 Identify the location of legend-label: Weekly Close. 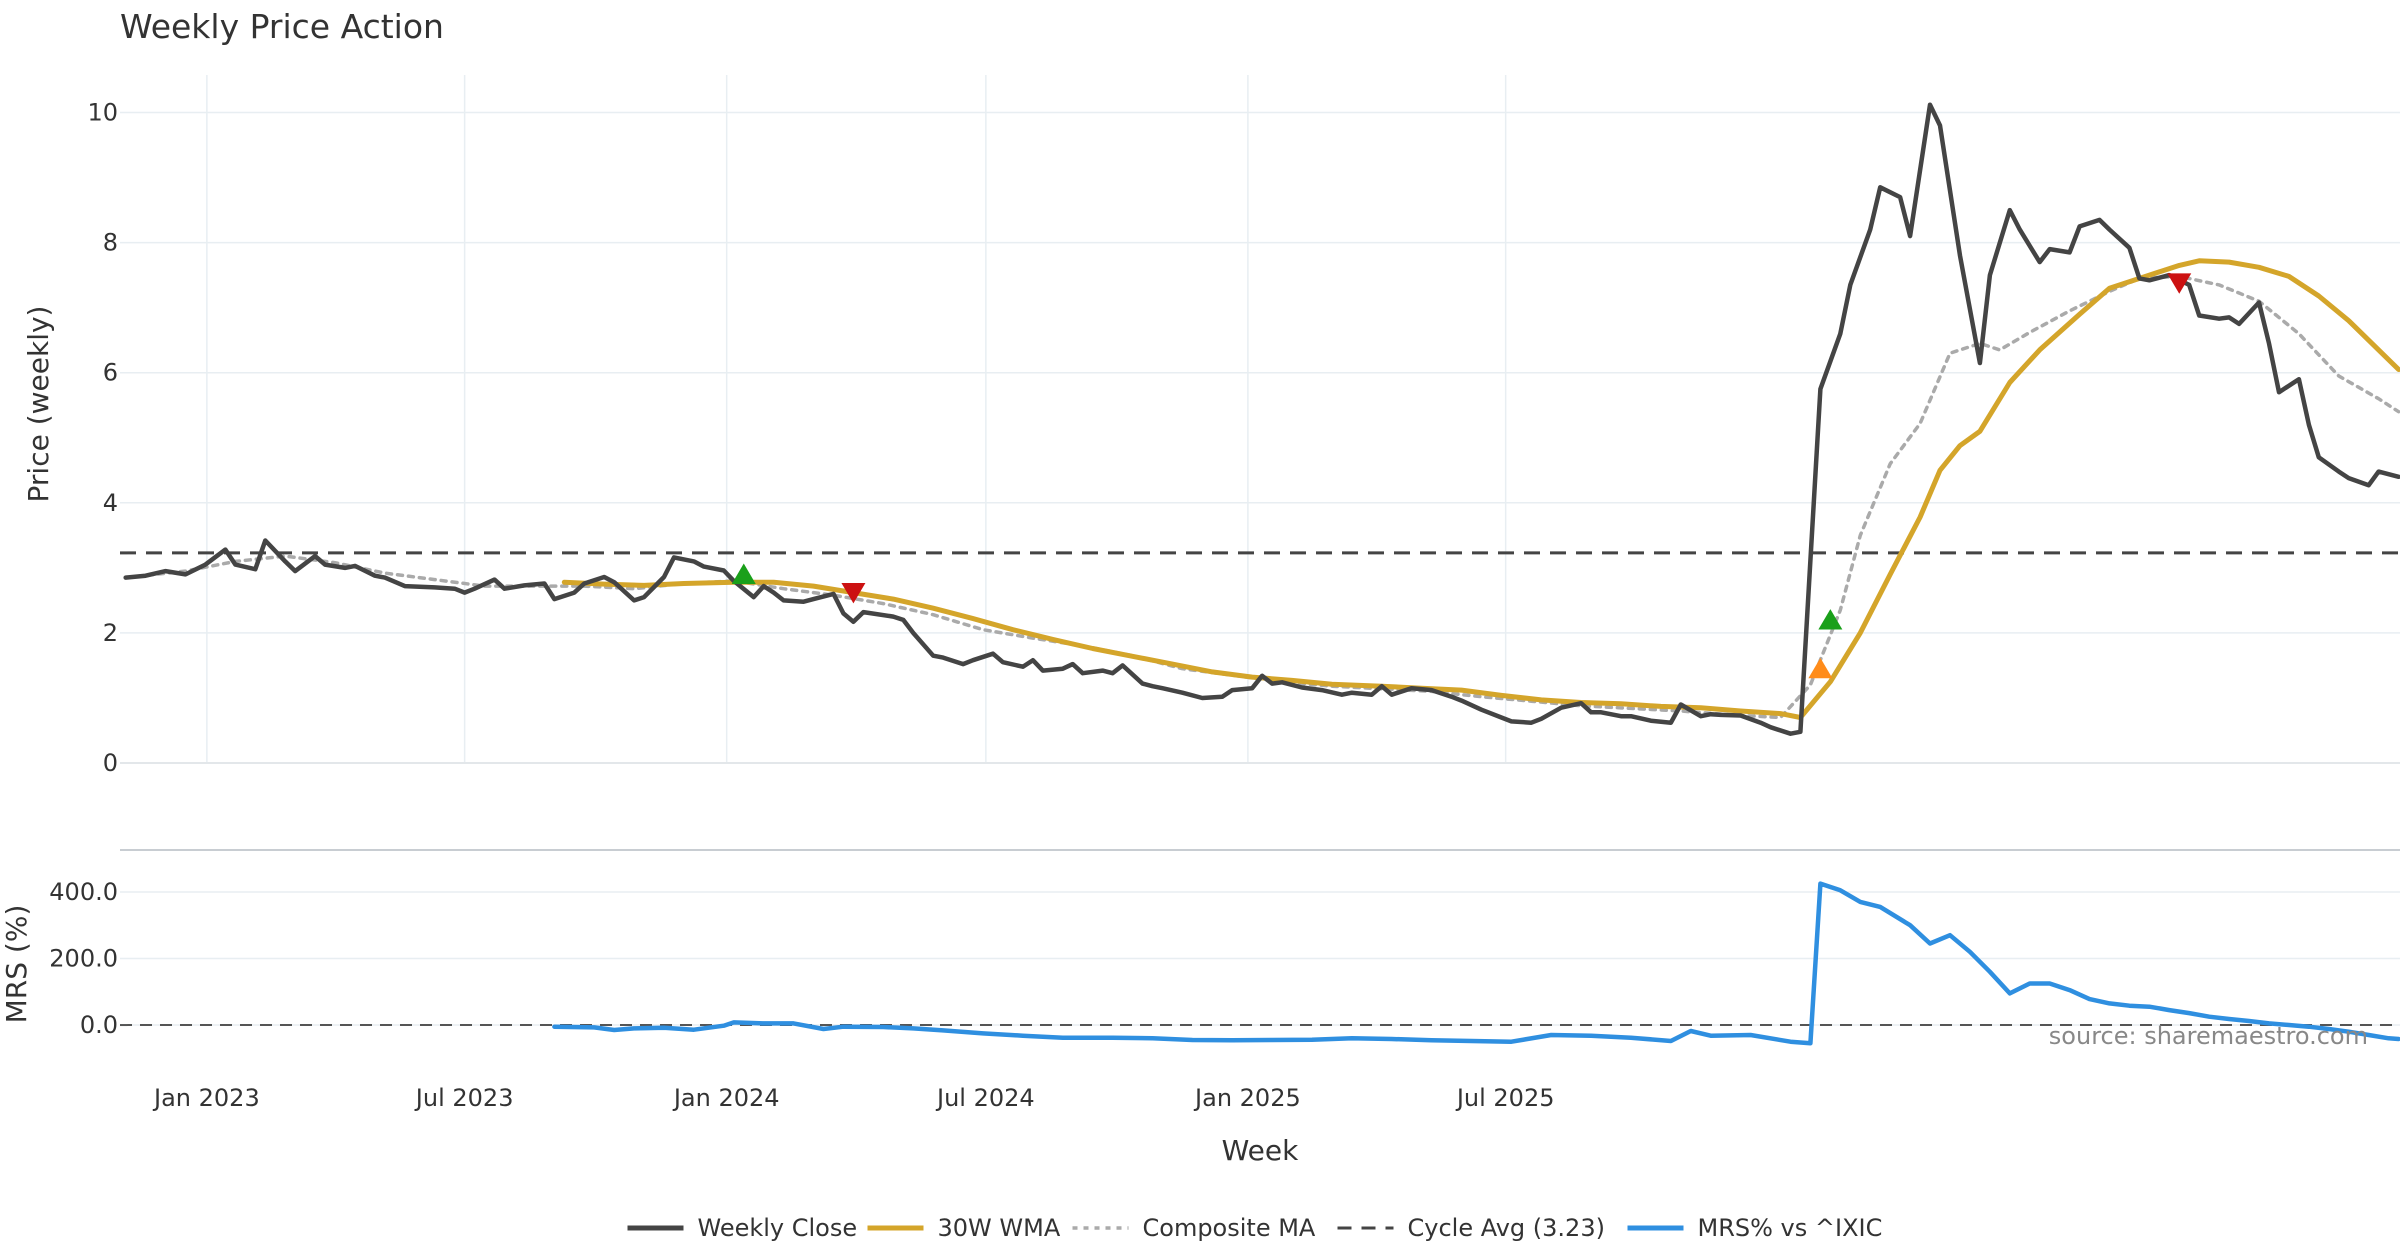
(778, 1228).